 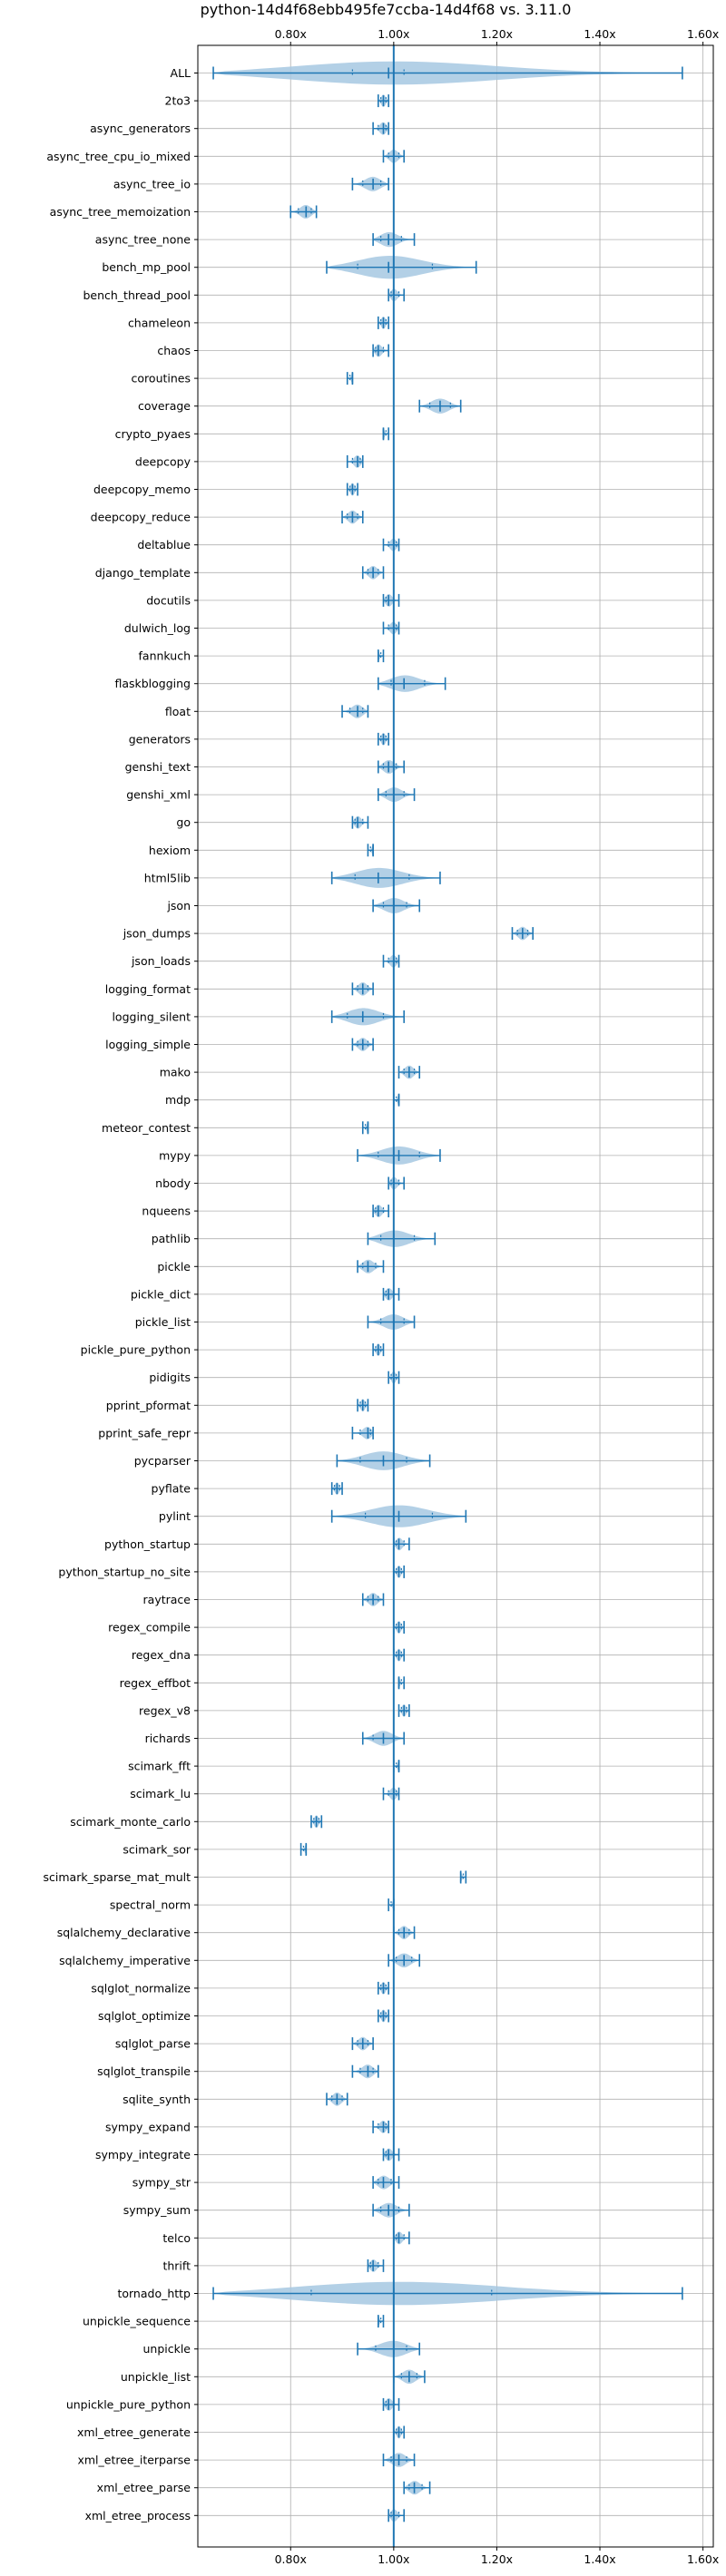 I want to click on benchmark-label: hexiom, so click(x=170, y=850).